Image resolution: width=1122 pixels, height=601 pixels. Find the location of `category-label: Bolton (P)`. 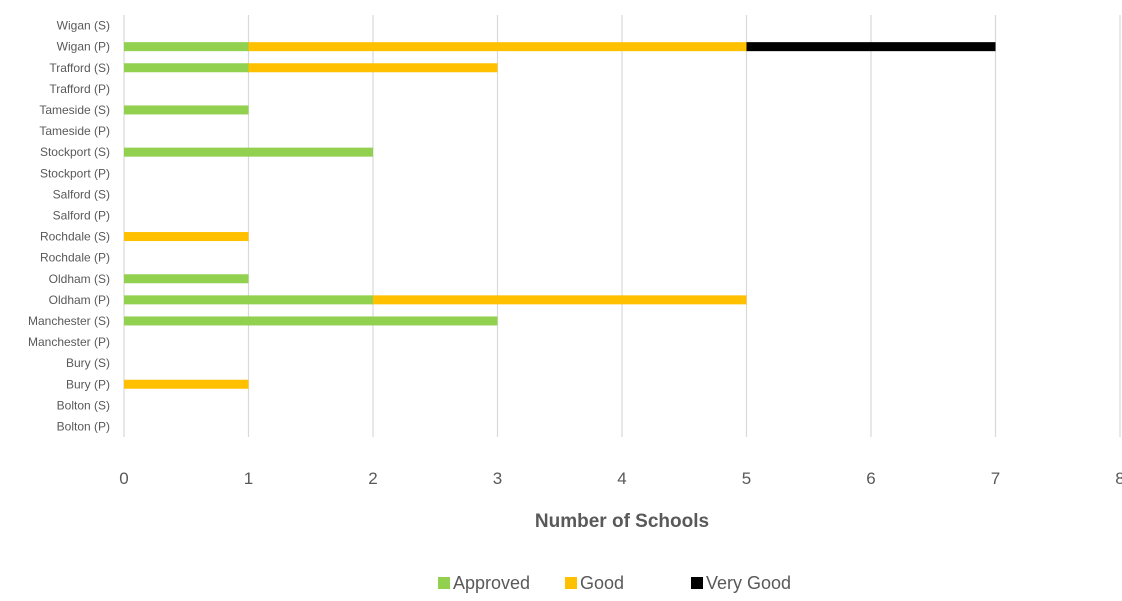

category-label: Bolton (P) is located at coordinates (83, 426).